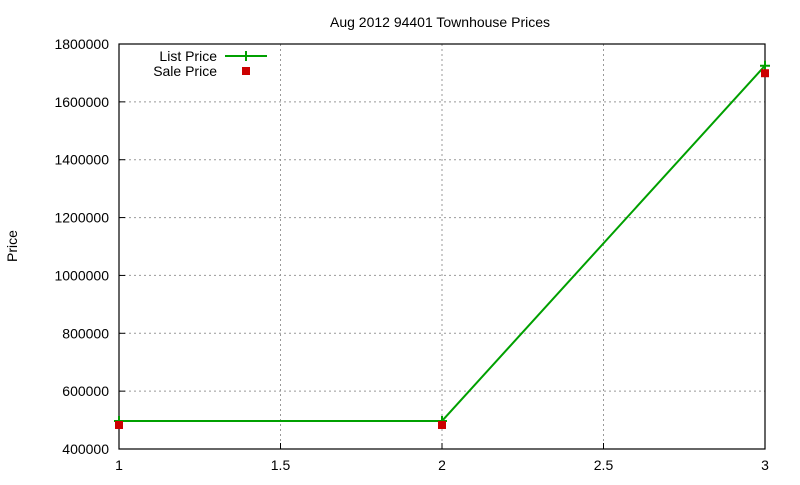 This screenshot has height=485, width=800. What do you see at coordinates (119, 465) in the screenshot?
I see `x-tick-label: 1` at bounding box center [119, 465].